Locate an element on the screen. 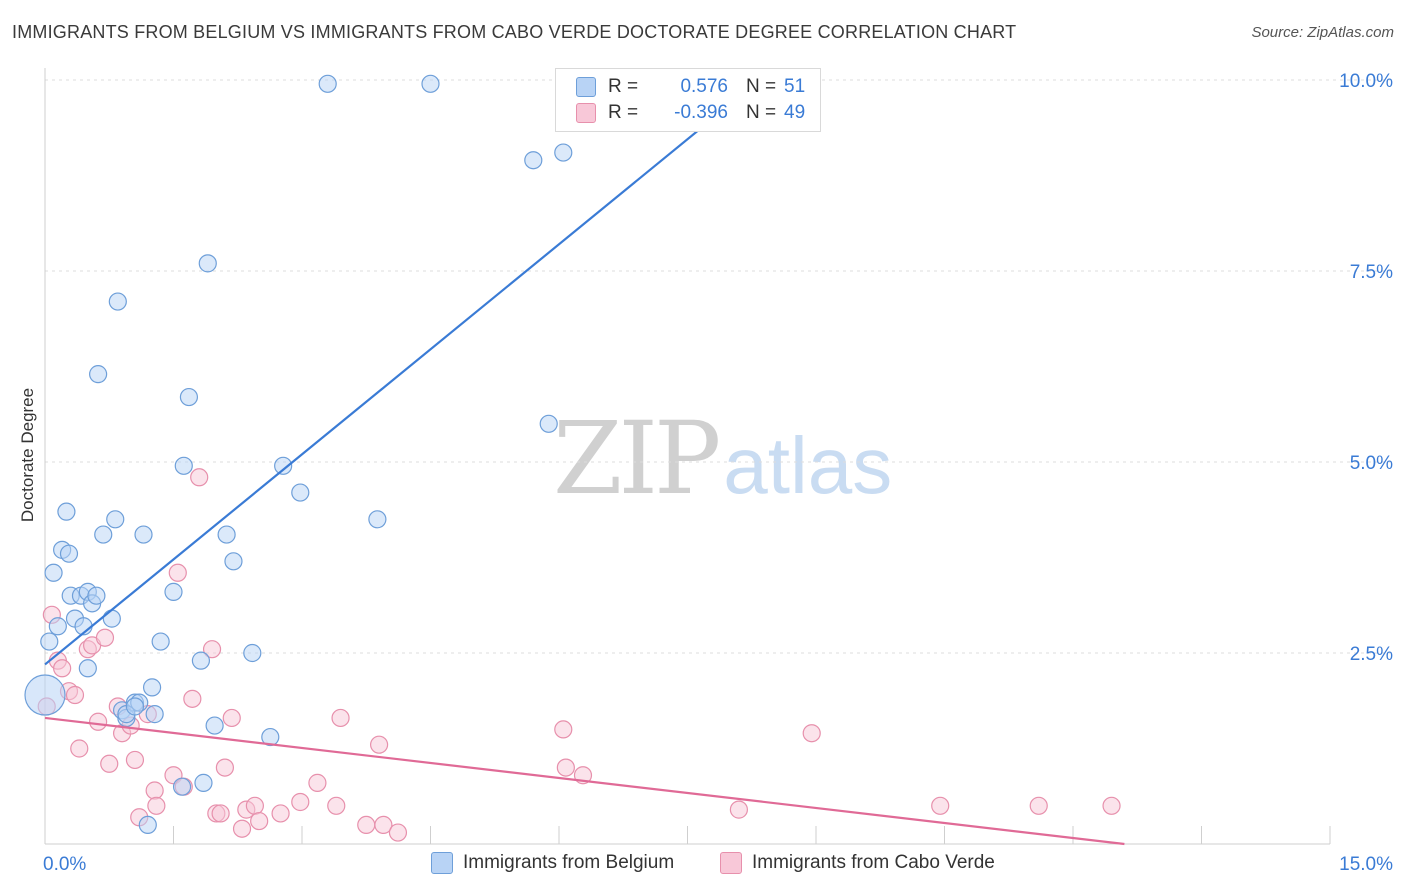 The height and width of the screenshot is (892, 1406). belgium-swatch is located at coordinates (586, 87).